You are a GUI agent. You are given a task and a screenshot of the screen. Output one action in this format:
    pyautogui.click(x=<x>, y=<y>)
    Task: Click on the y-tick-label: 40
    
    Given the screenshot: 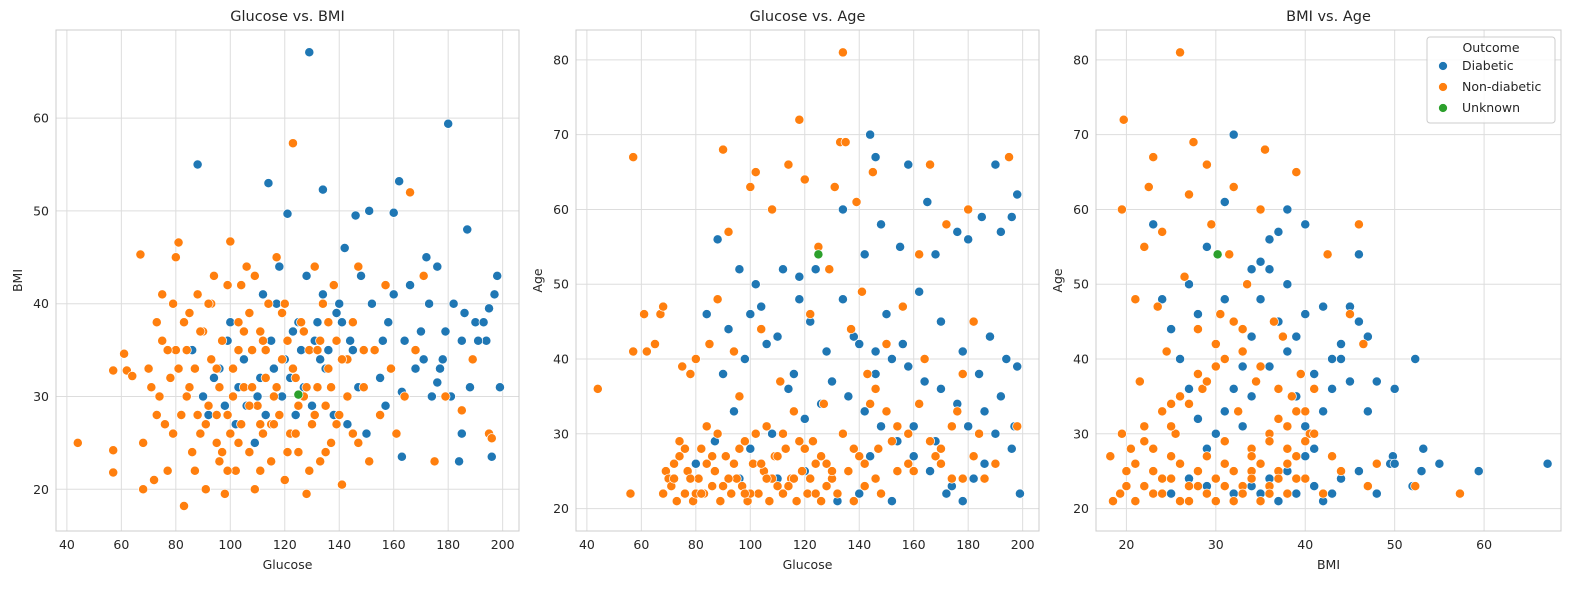 What is the action you would take?
    pyautogui.click(x=561, y=359)
    